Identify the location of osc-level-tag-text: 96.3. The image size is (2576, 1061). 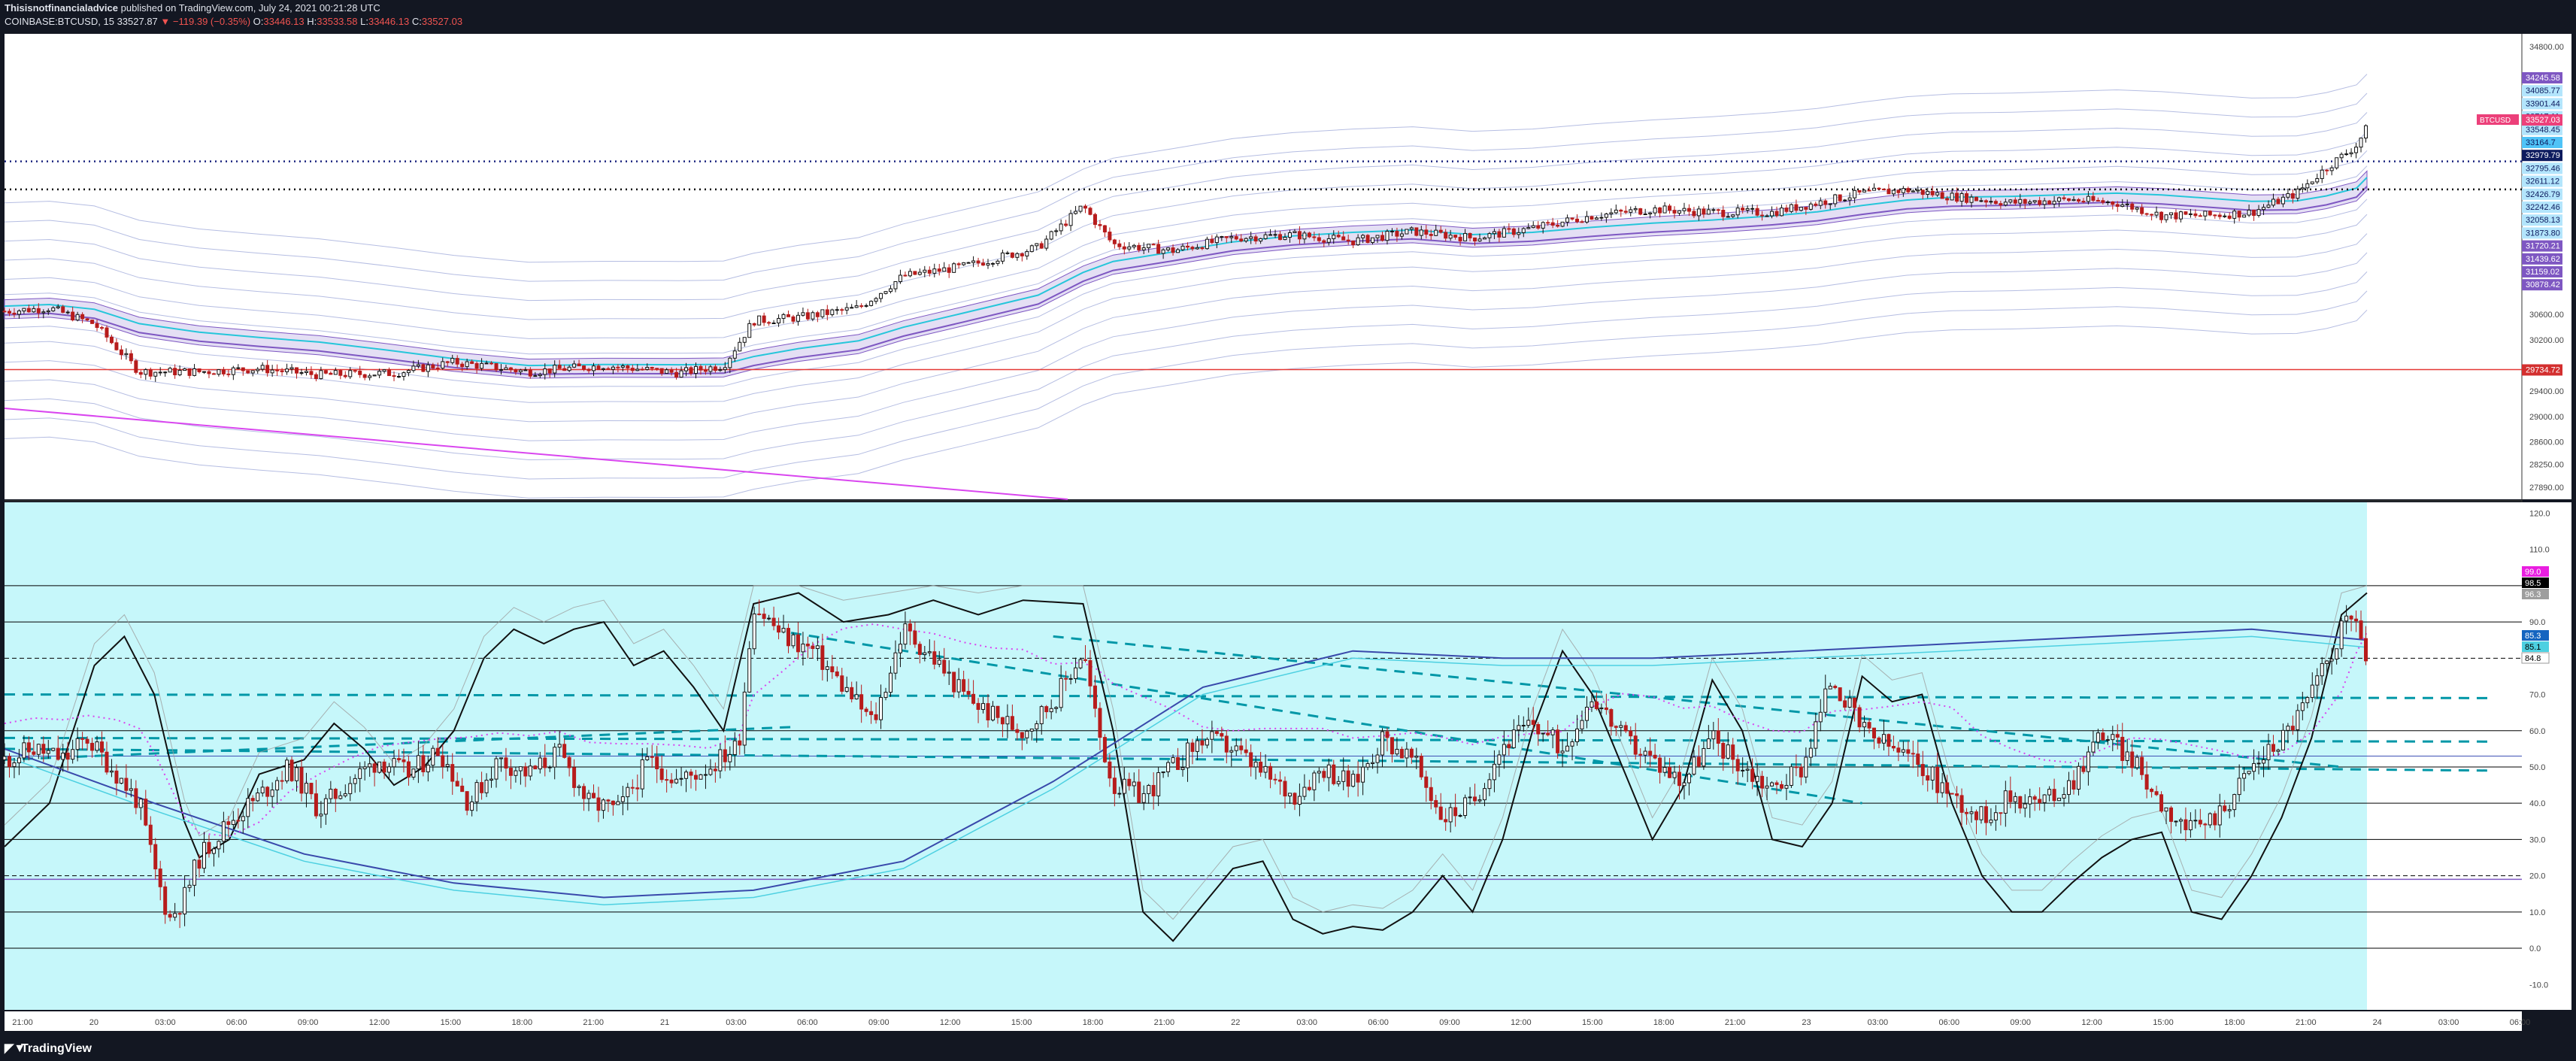
(2533, 594).